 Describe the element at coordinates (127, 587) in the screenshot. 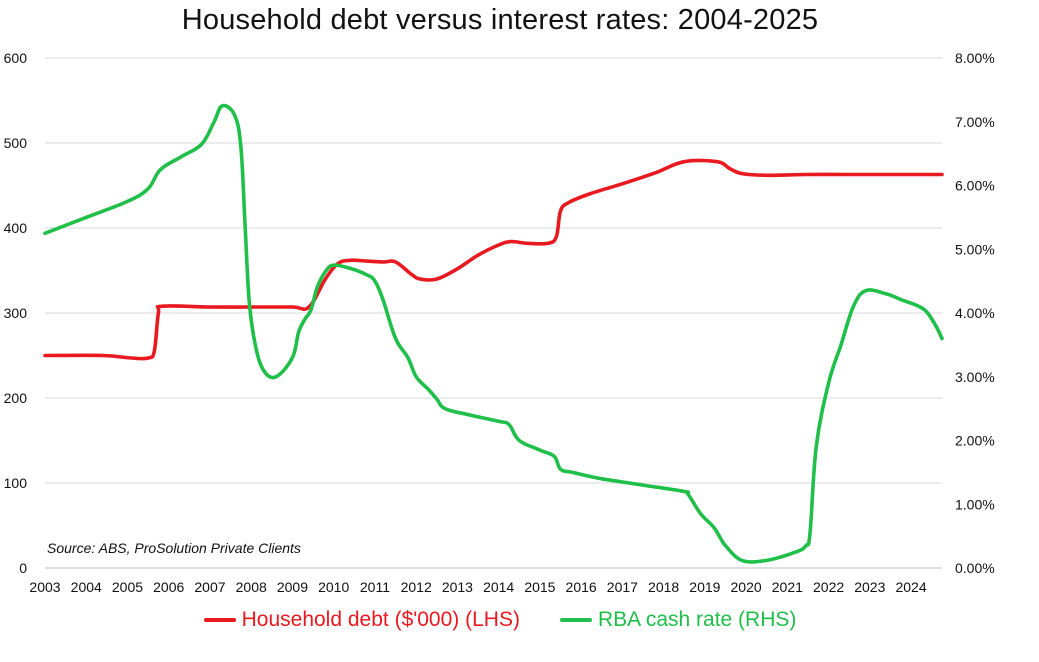

I see `x-tick-label: 2005` at that location.